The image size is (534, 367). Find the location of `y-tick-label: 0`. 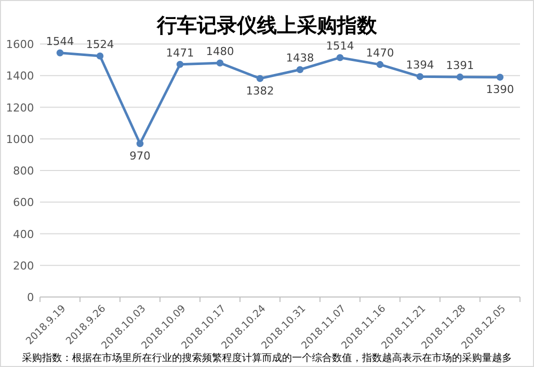

y-tick-label: 0 is located at coordinates (30, 297).